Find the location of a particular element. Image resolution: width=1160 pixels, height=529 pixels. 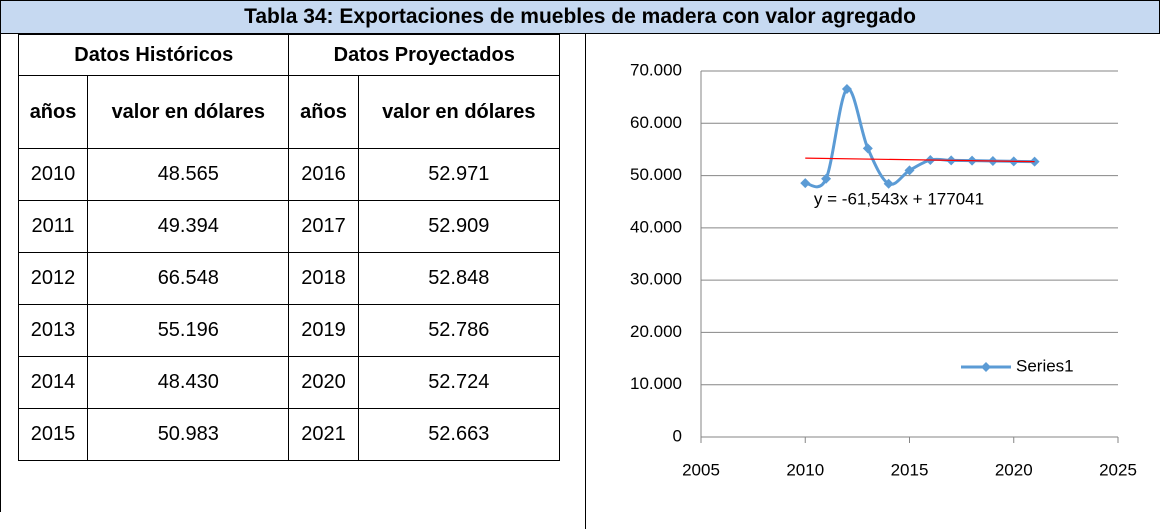

cell: 48.430 is located at coordinates (188, 382).